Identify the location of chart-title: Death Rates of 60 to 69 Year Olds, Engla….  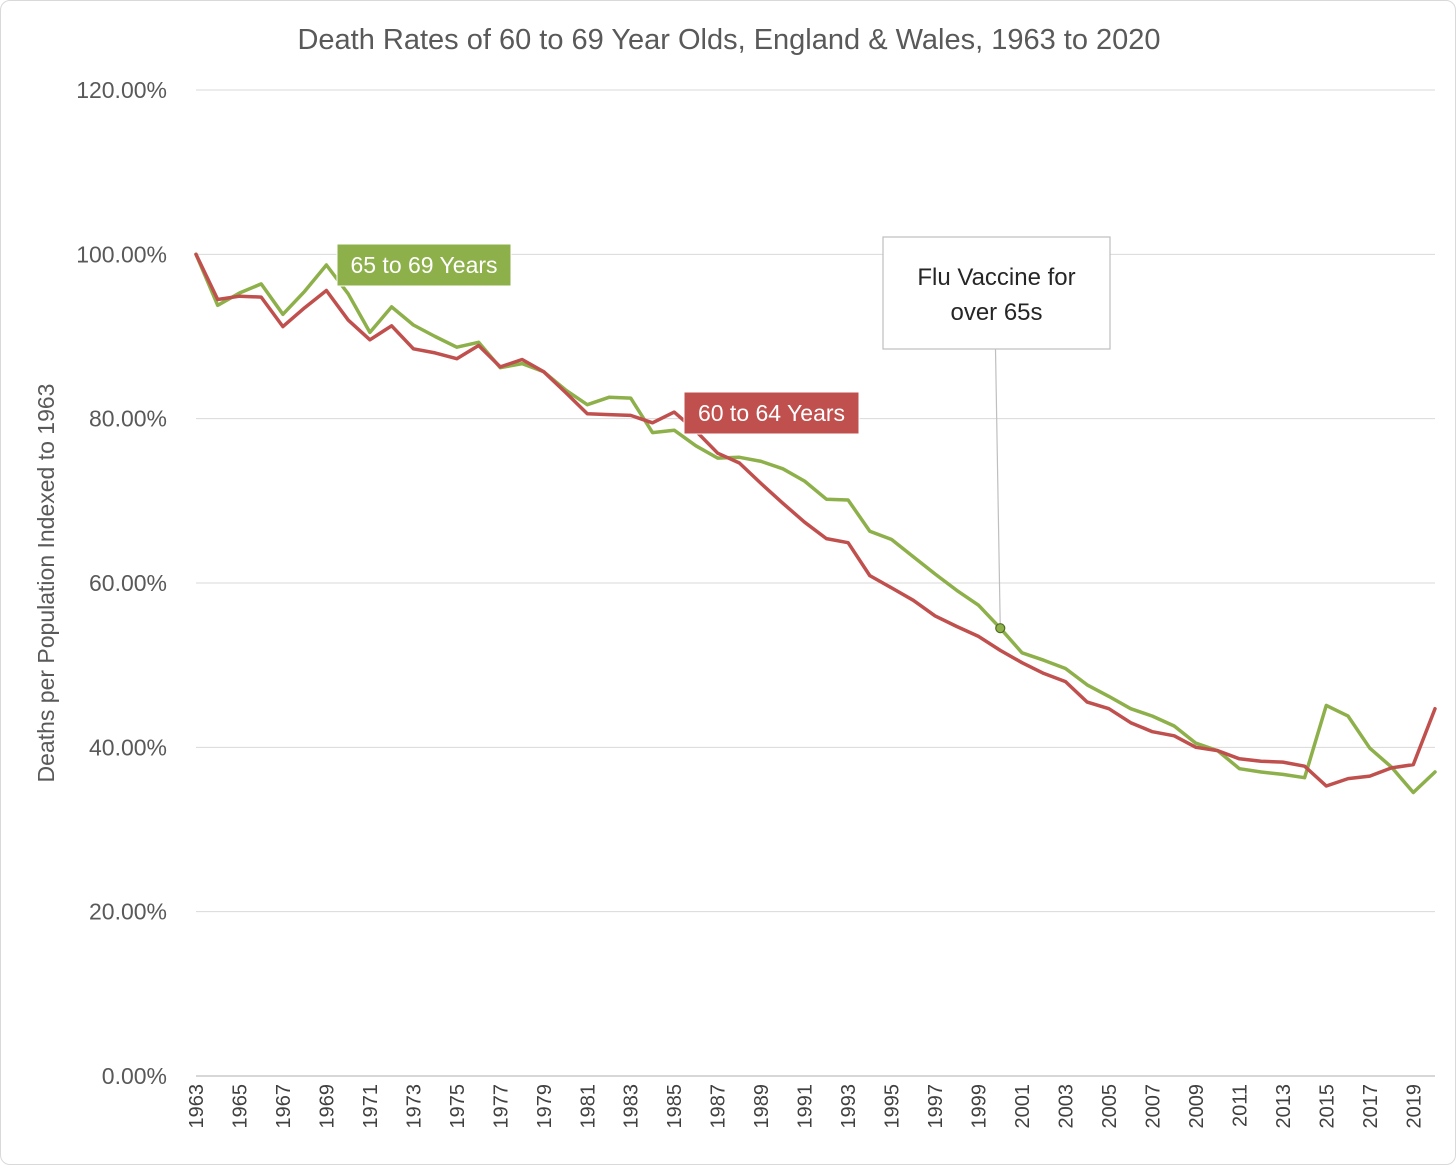
(728, 40).